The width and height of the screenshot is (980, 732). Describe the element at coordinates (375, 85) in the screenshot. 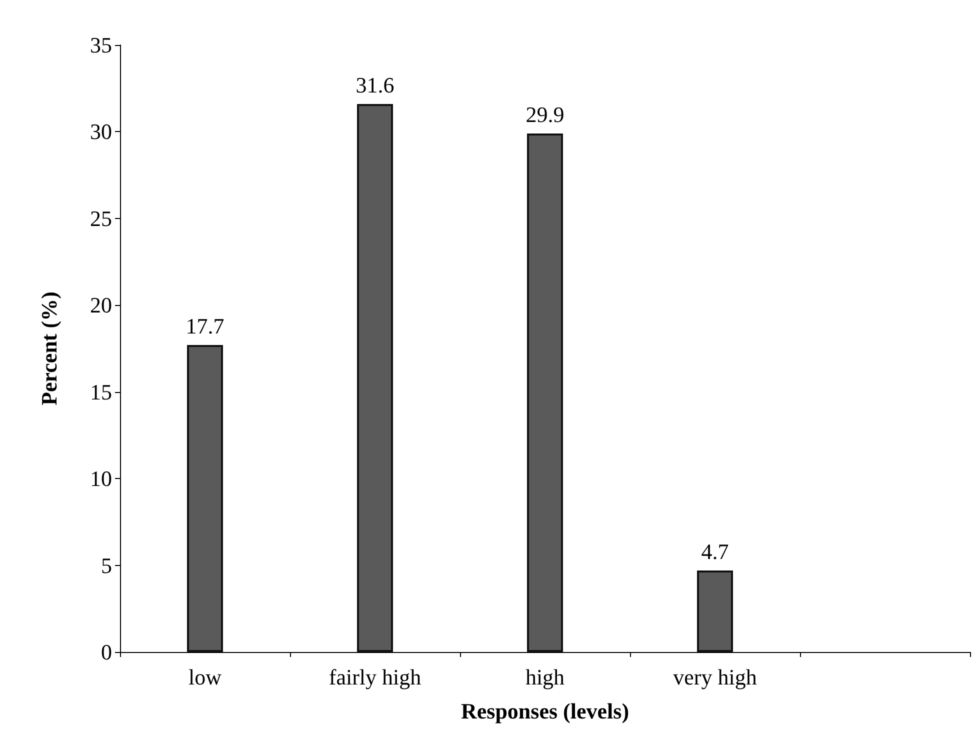

I see `data-label: 31.6` at that location.